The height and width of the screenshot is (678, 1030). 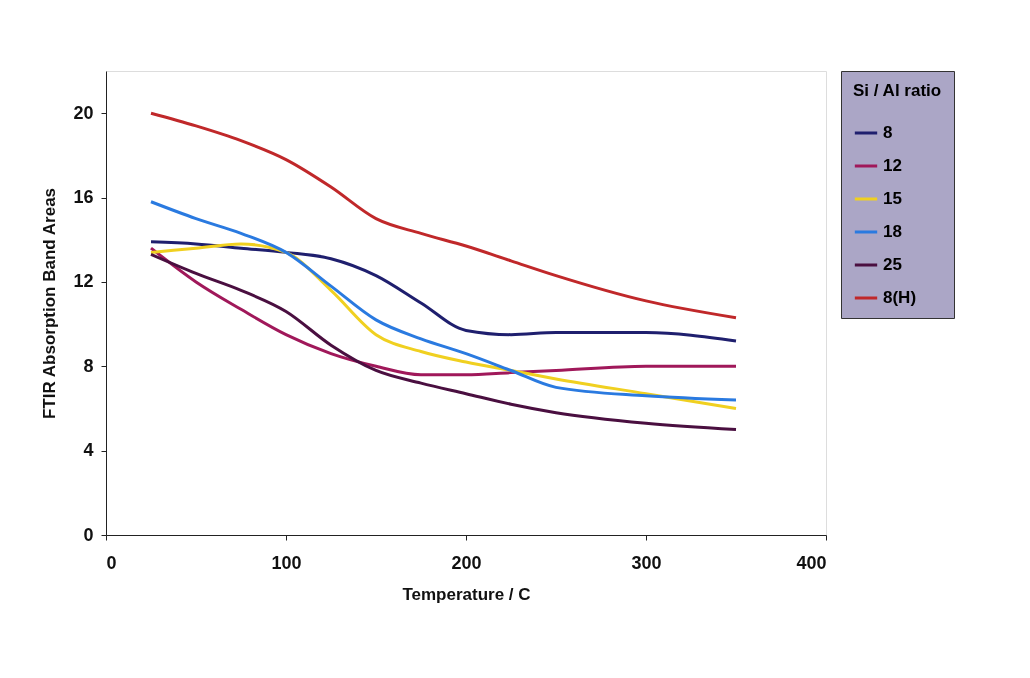 I want to click on x-axis-title: Temperature / C, so click(x=466, y=594).